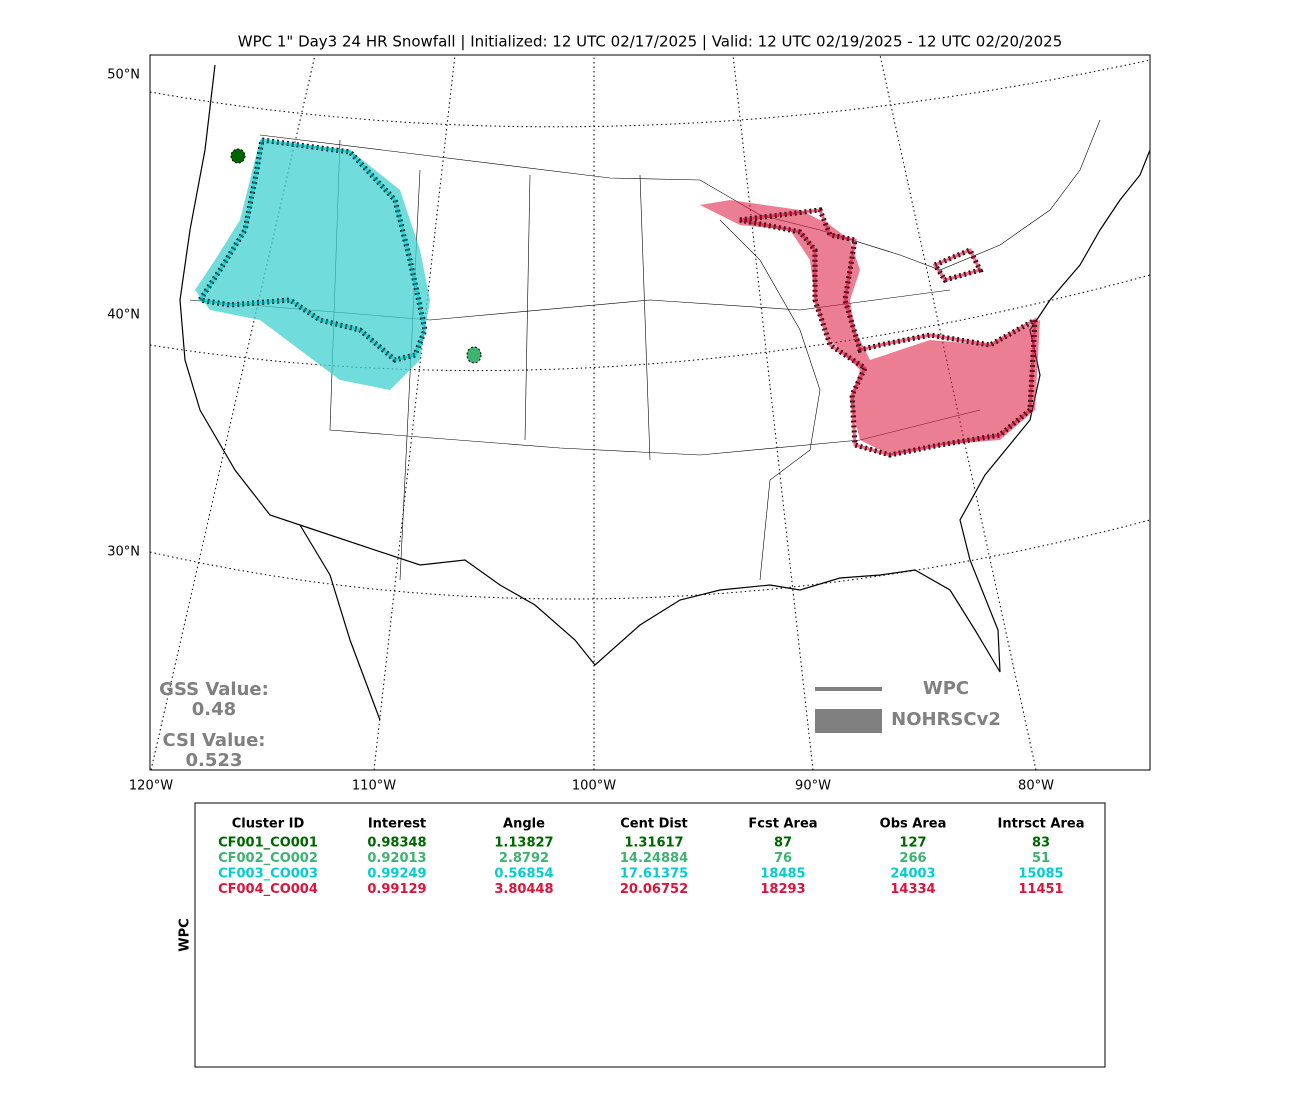  What do you see at coordinates (913, 824) in the screenshot?
I see `column-header: Obs Area` at bounding box center [913, 824].